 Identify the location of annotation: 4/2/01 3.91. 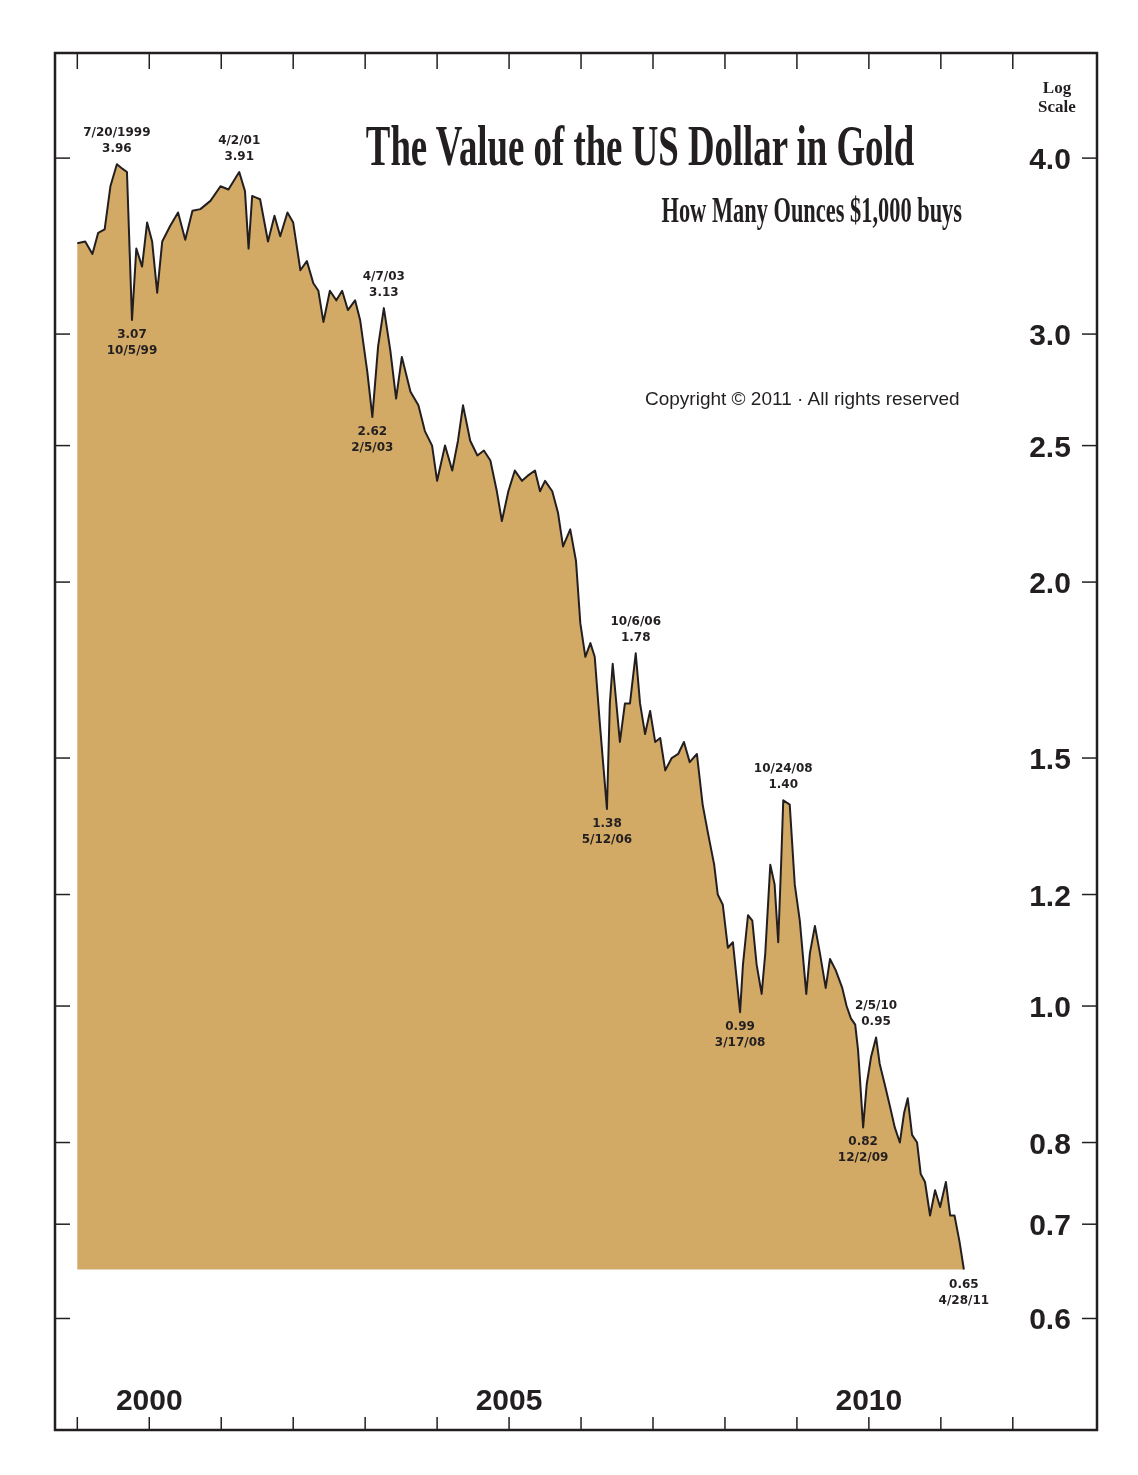
(239, 148).